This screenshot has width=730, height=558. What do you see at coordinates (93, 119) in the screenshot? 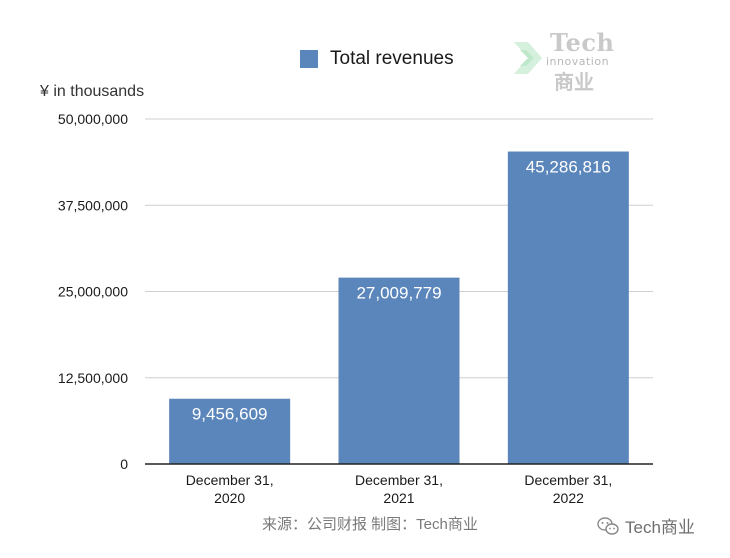
I see `y-tick-label: 50,000,000` at bounding box center [93, 119].